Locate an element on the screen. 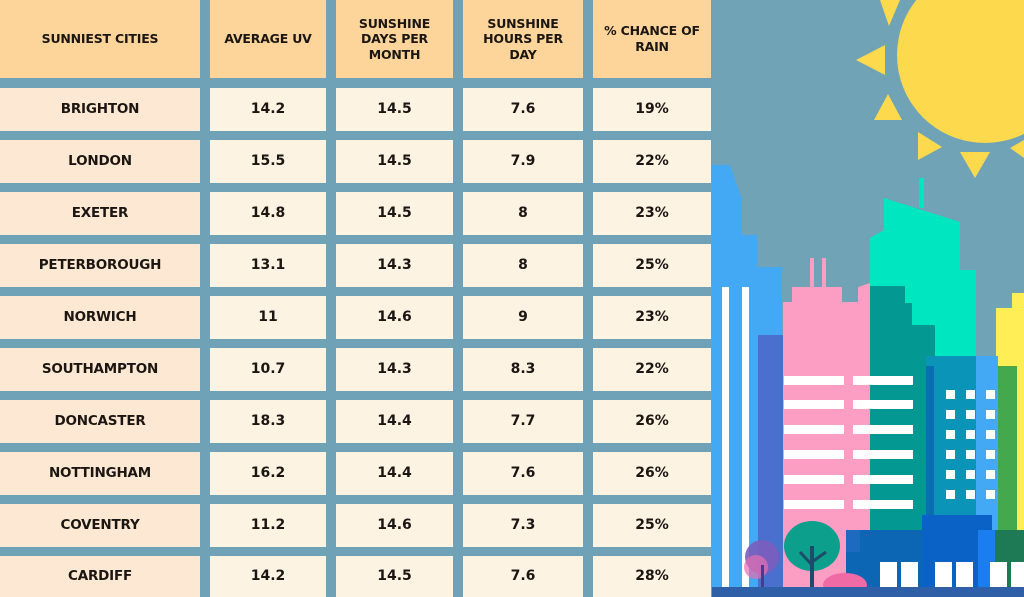  sunshine-hours-value: 7.9 is located at coordinates (523, 161).